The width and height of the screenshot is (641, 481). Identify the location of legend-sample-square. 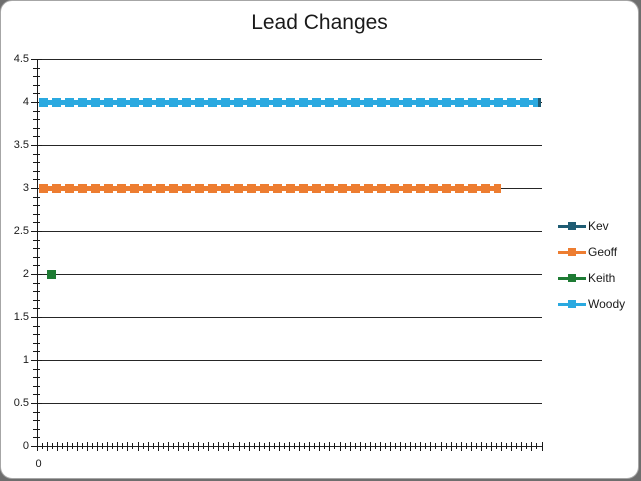
(572, 278).